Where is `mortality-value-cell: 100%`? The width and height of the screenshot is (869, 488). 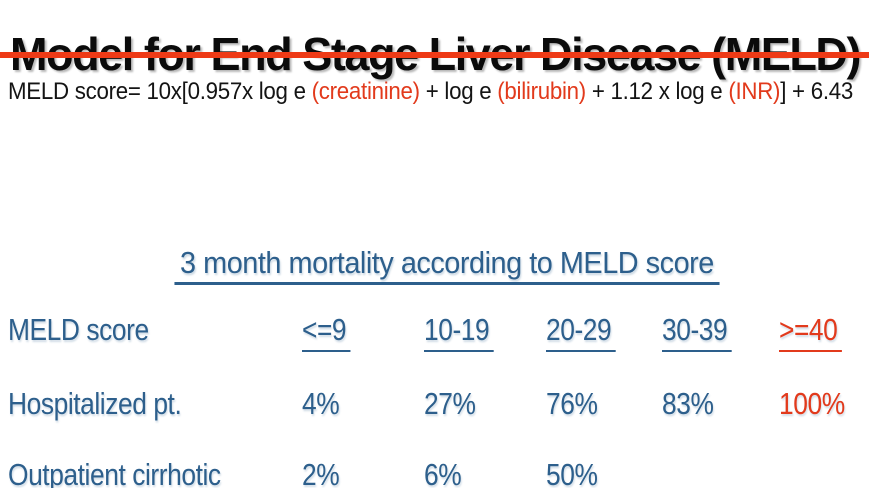
mortality-value-cell: 100% is located at coordinates (824, 404).